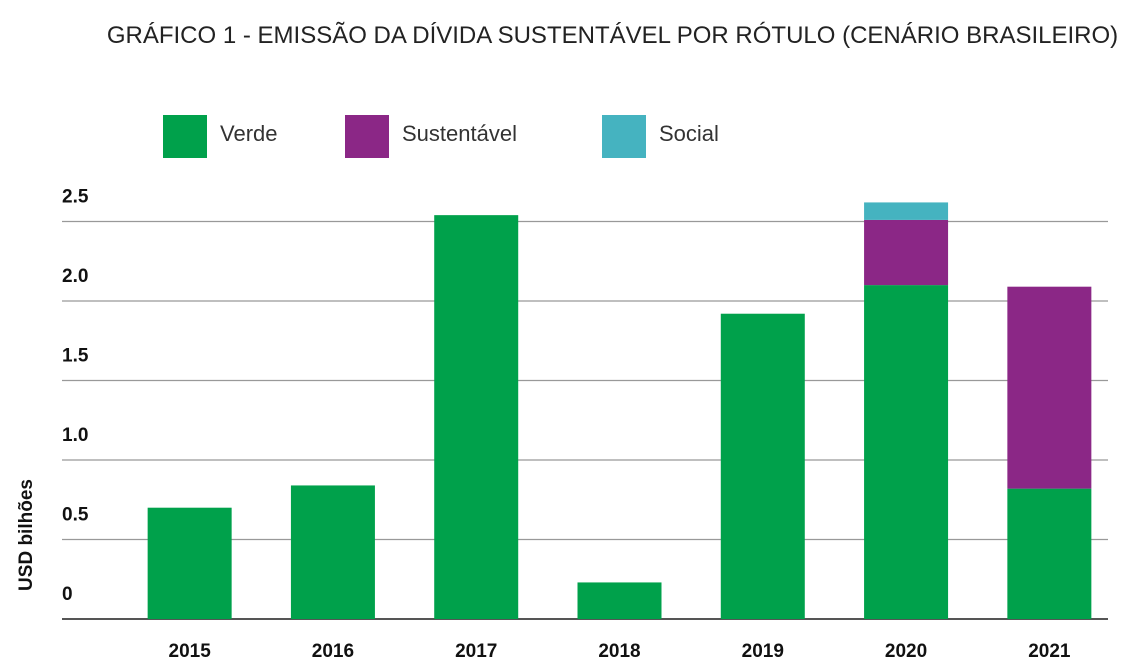  Describe the element at coordinates (476, 651) in the screenshot. I see `x-tick-label: 2017` at that location.